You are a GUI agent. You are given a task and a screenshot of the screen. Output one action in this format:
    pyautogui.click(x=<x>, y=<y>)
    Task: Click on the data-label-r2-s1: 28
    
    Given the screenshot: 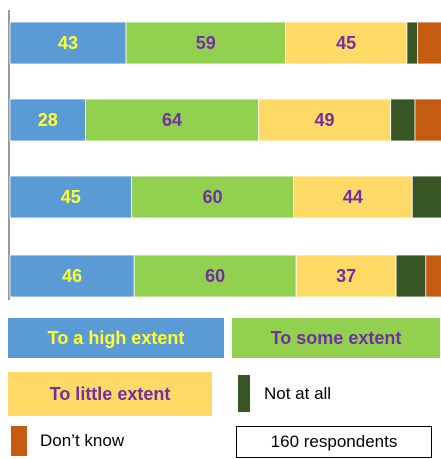 What is the action you would take?
    pyautogui.click(x=48, y=120)
    